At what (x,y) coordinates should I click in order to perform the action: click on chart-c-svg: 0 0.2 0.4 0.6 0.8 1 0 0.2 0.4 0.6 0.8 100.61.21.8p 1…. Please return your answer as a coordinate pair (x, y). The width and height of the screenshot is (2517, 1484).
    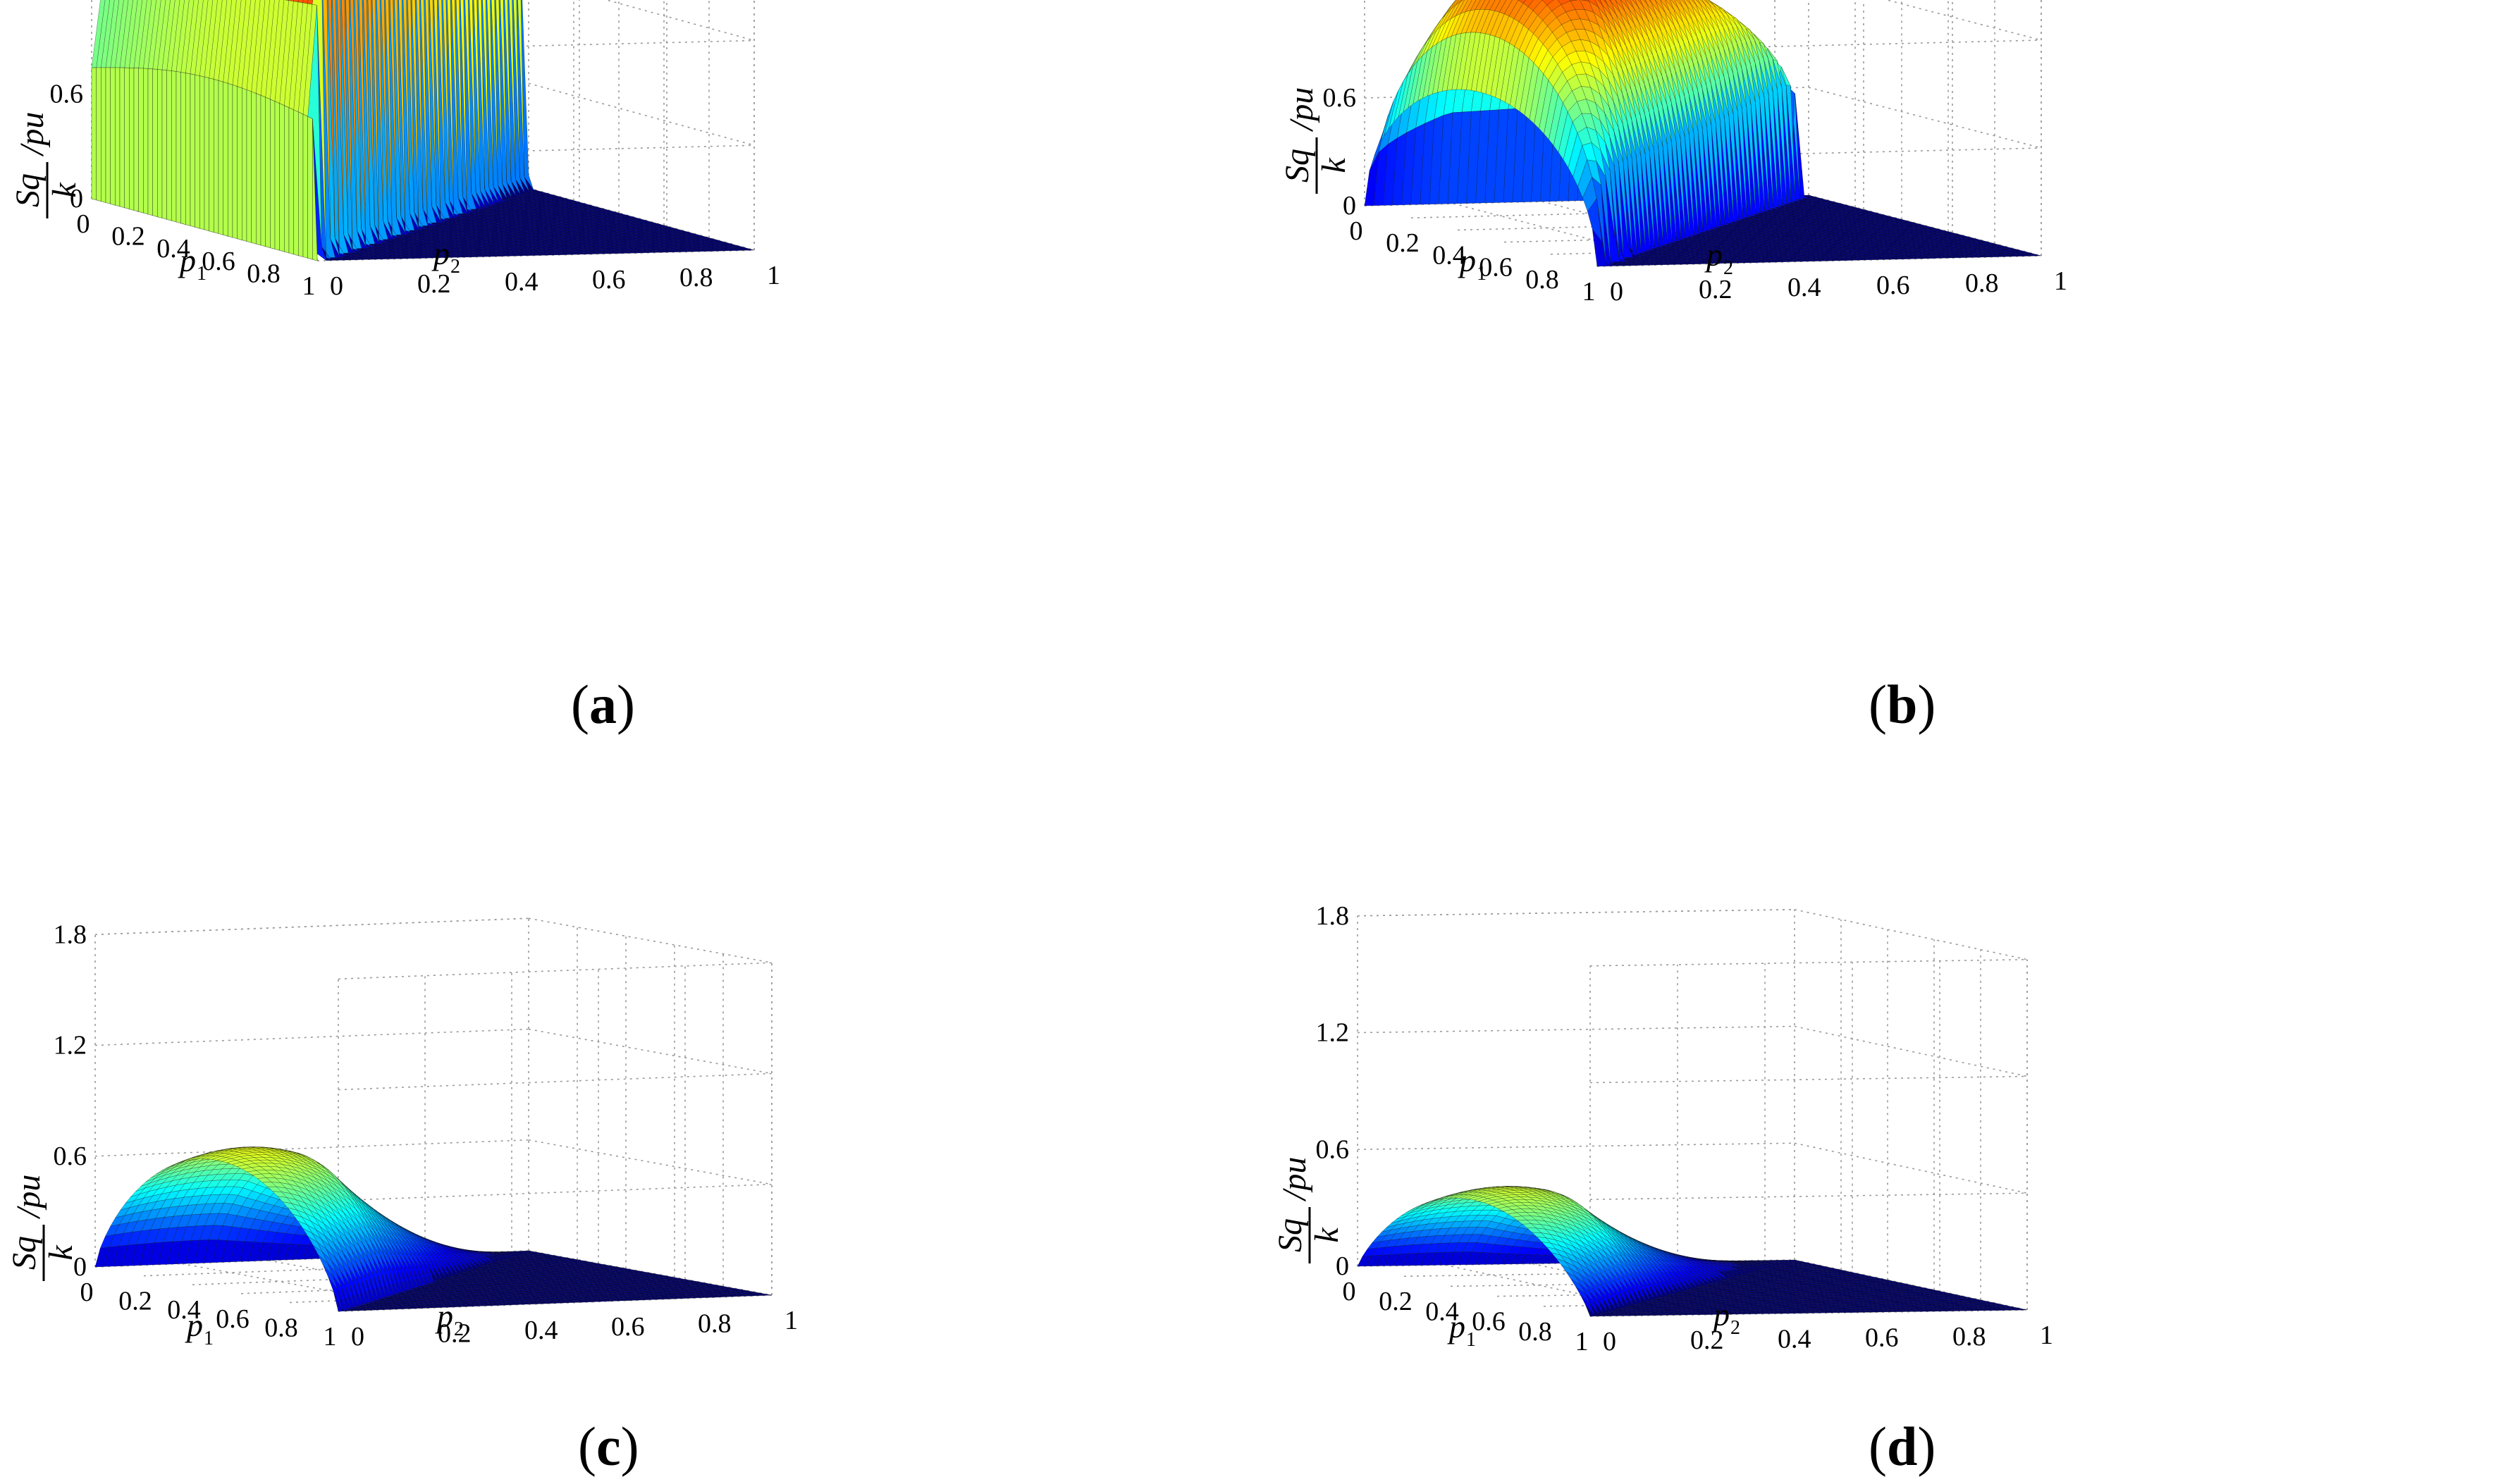
    Looking at the image, I should click on (402, 1134).